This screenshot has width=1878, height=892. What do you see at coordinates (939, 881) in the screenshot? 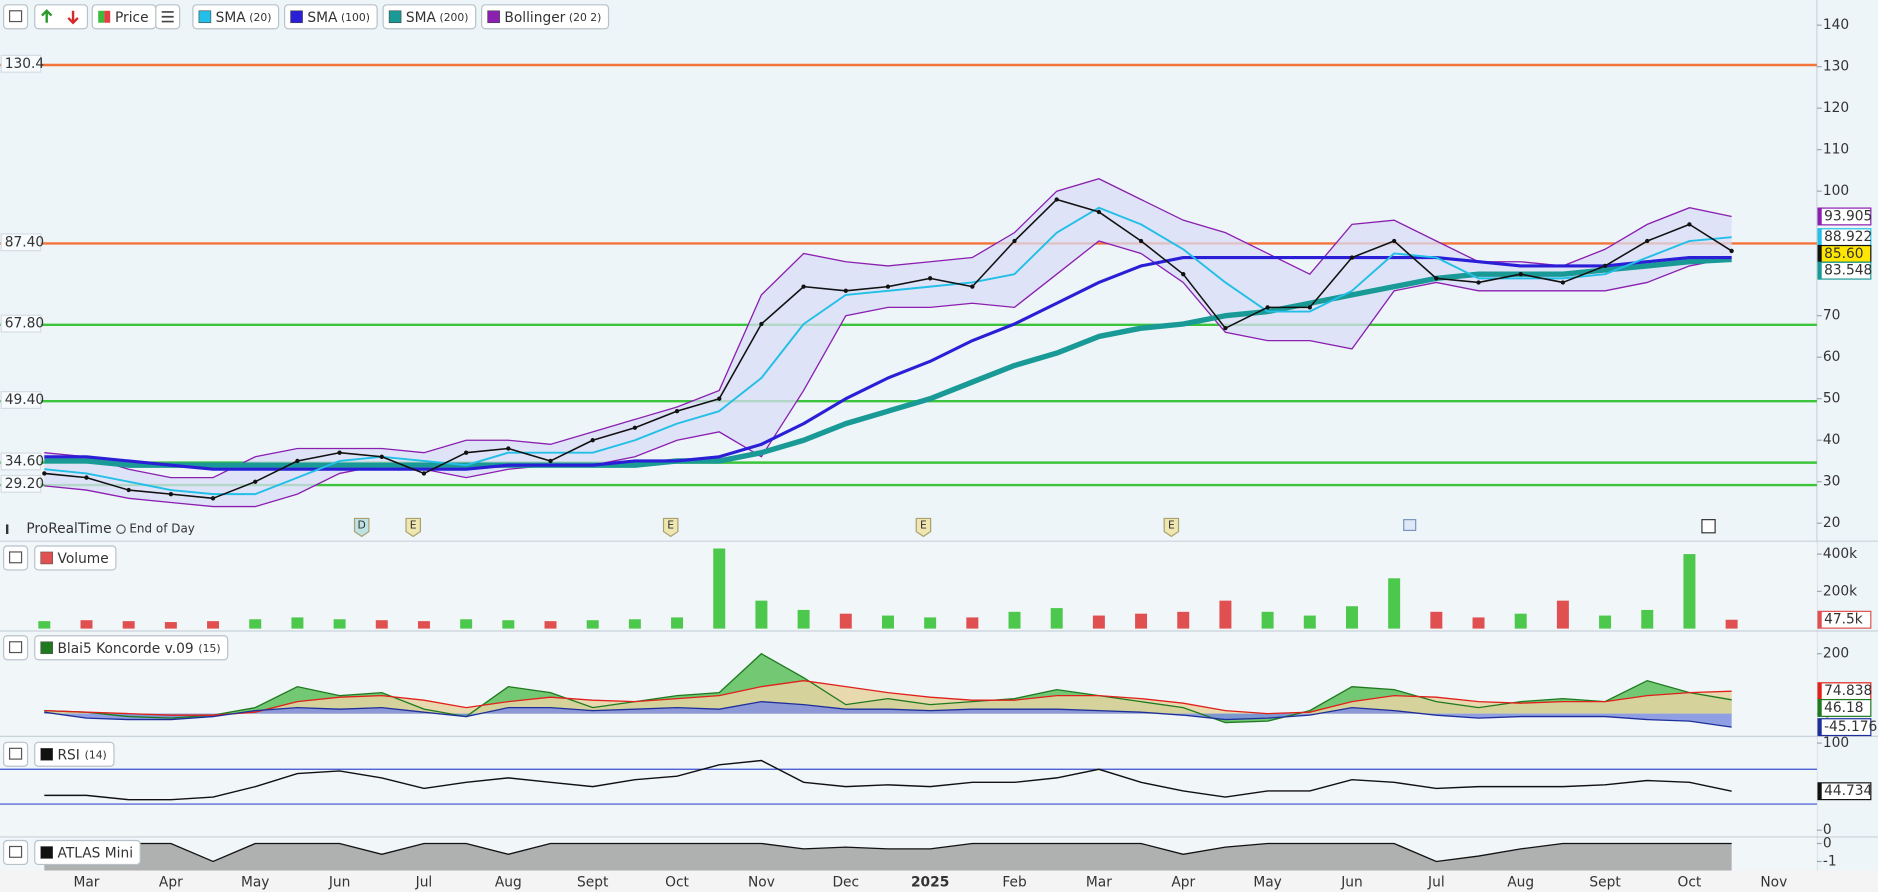
I see `x-axis-band` at bounding box center [939, 881].